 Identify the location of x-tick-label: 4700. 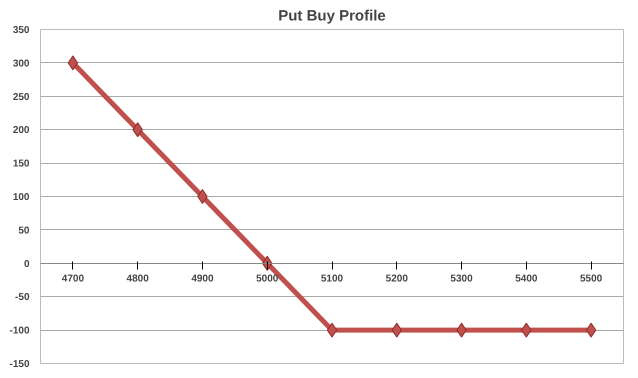
(73, 278).